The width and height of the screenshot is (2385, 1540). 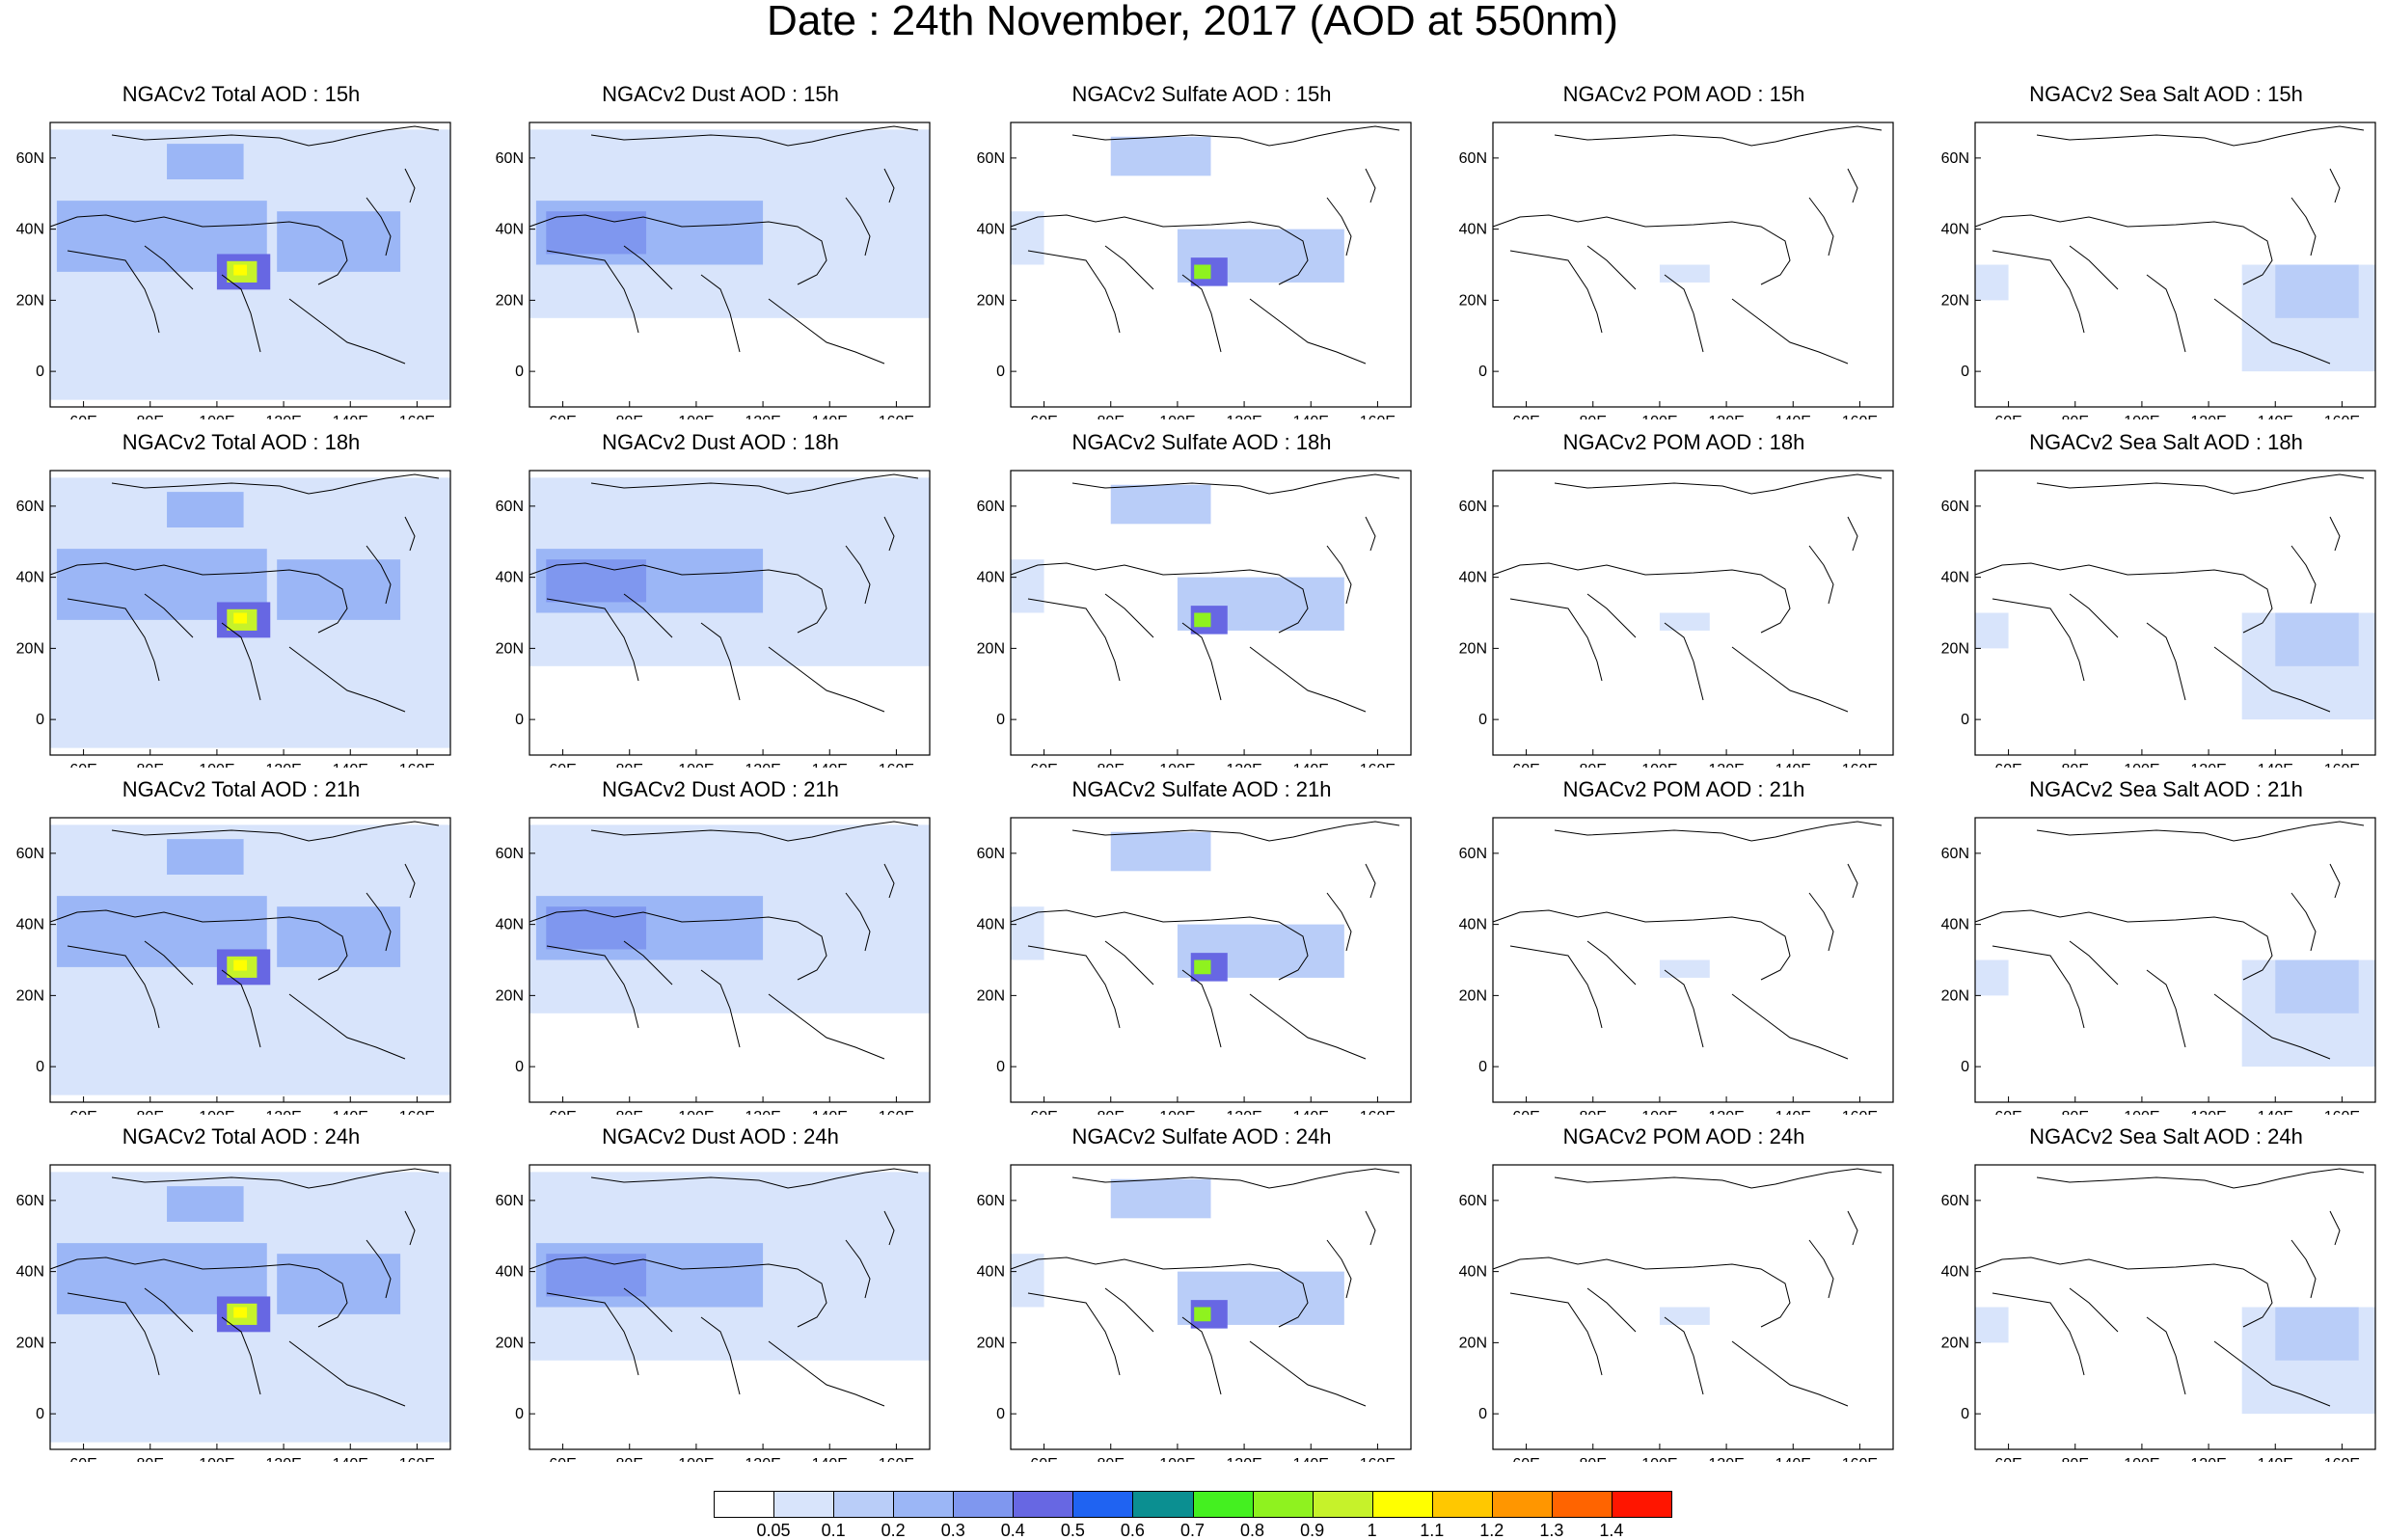 What do you see at coordinates (1132, 1530) in the screenshot?
I see `colorbar-label: 0.6` at bounding box center [1132, 1530].